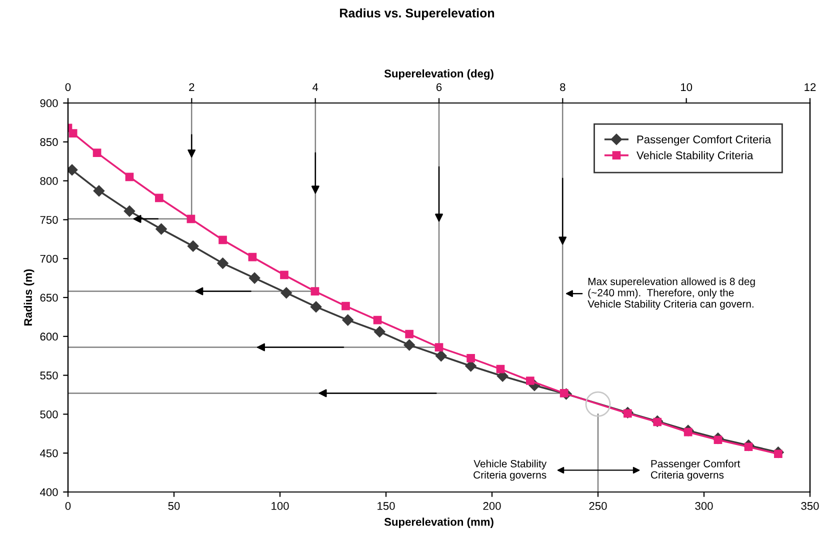  Describe the element at coordinates (49, 220) in the screenshot. I see `y-tick-label: 750` at that location.